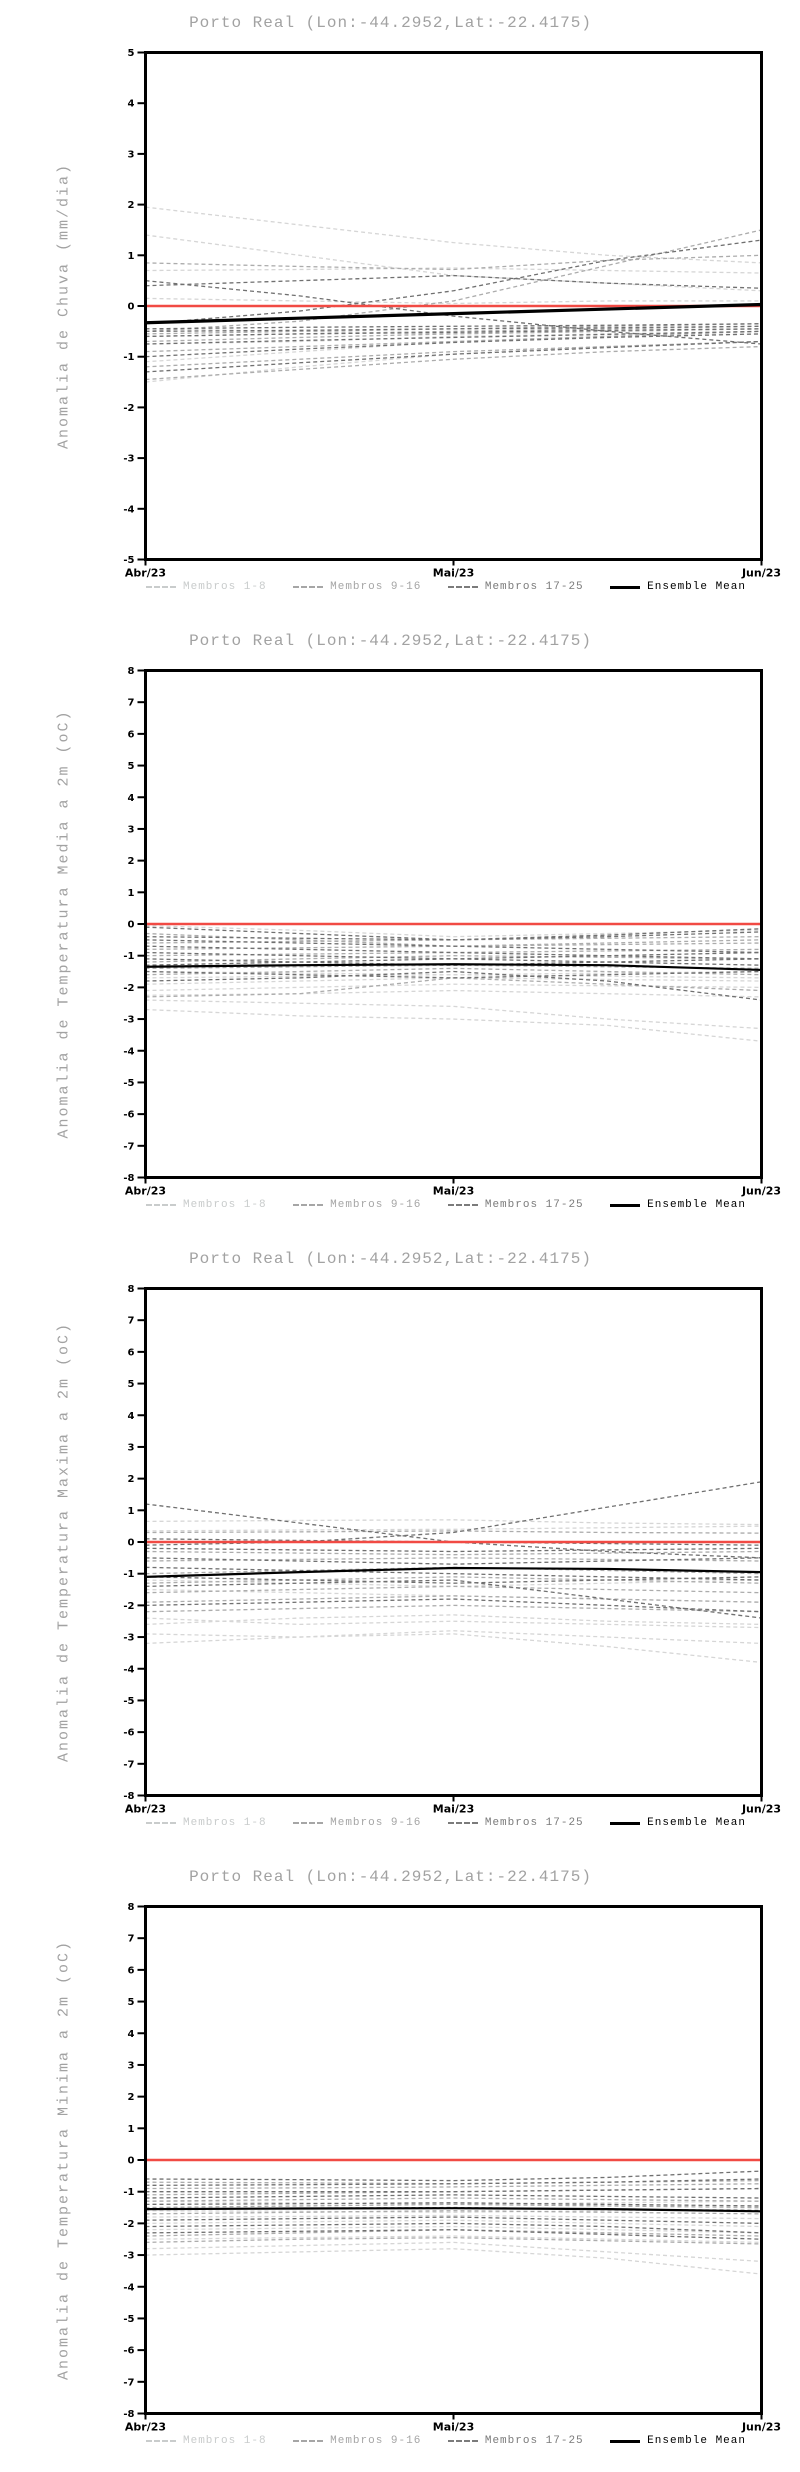 Image resolution: width=800 pixels, height=2472 pixels. Describe the element at coordinates (131, 829) in the screenshot. I see `y-tick-label: 3` at that location.